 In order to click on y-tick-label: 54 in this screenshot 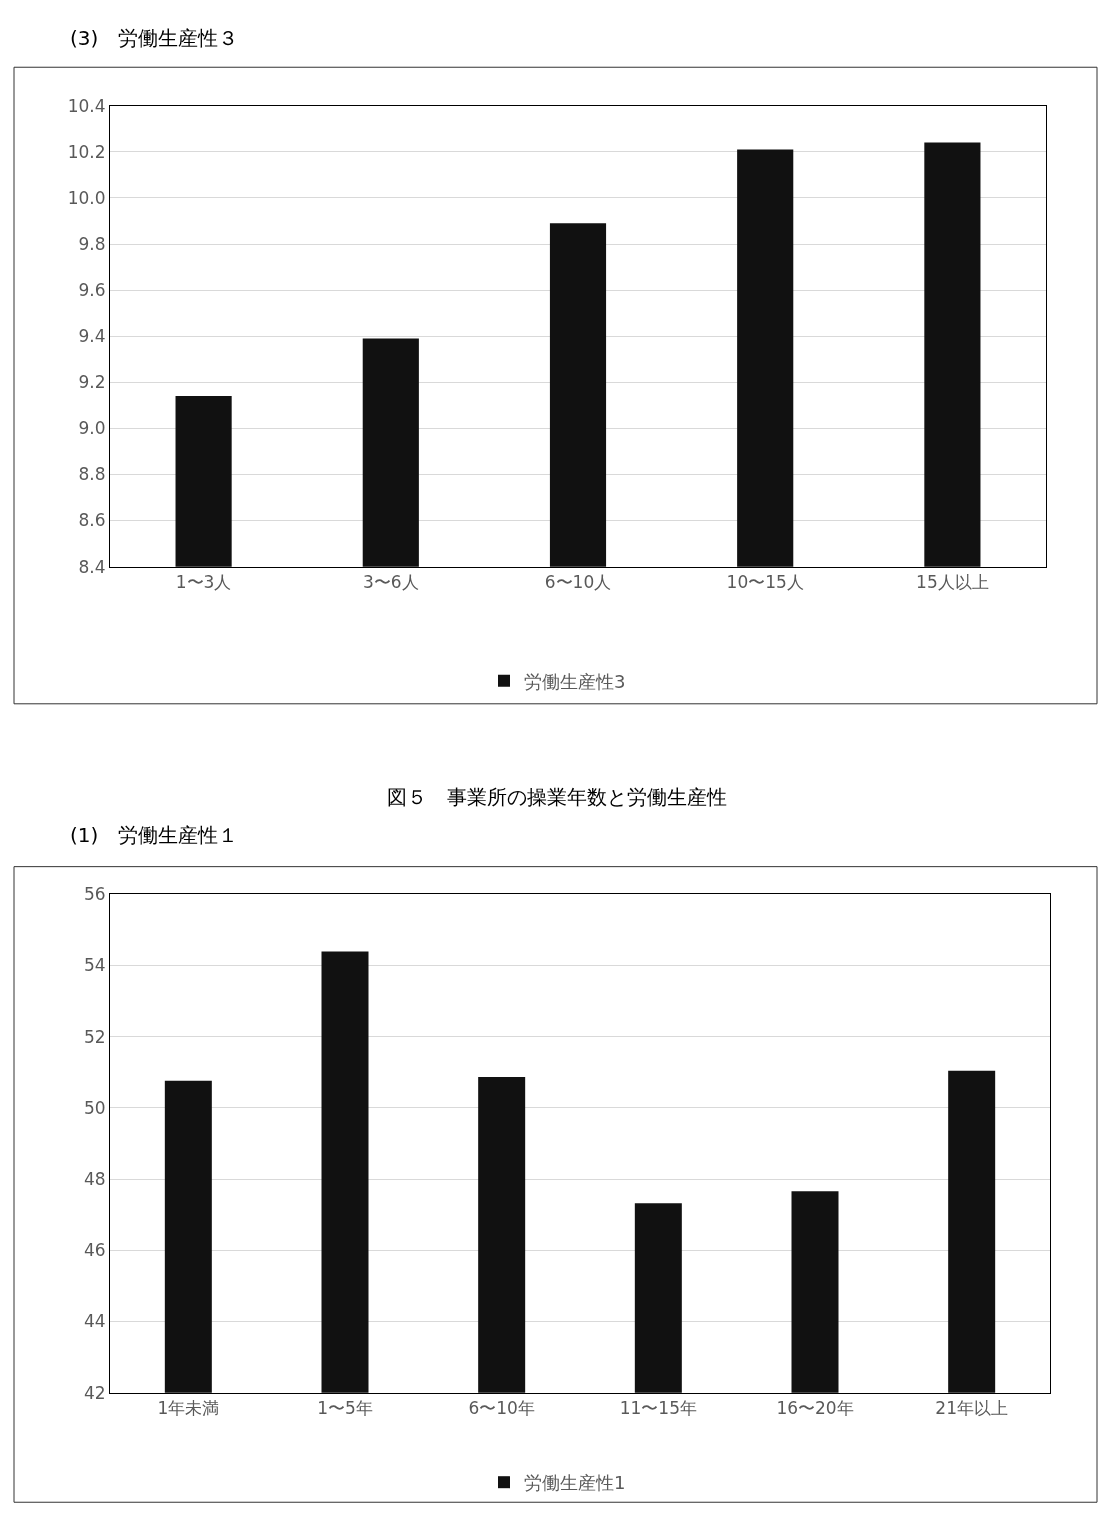, I will do `click(94, 965)`.